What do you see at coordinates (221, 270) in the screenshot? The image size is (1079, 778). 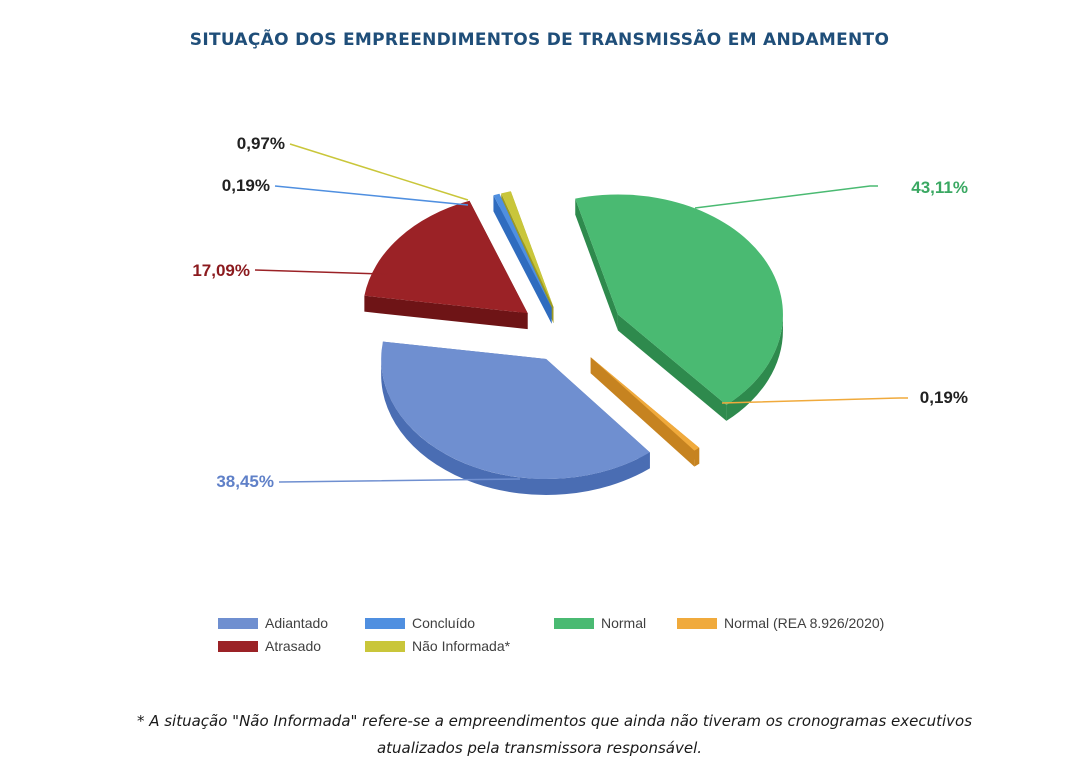 I see `data-label-3: 17,09%` at bounding box center [221, 270].